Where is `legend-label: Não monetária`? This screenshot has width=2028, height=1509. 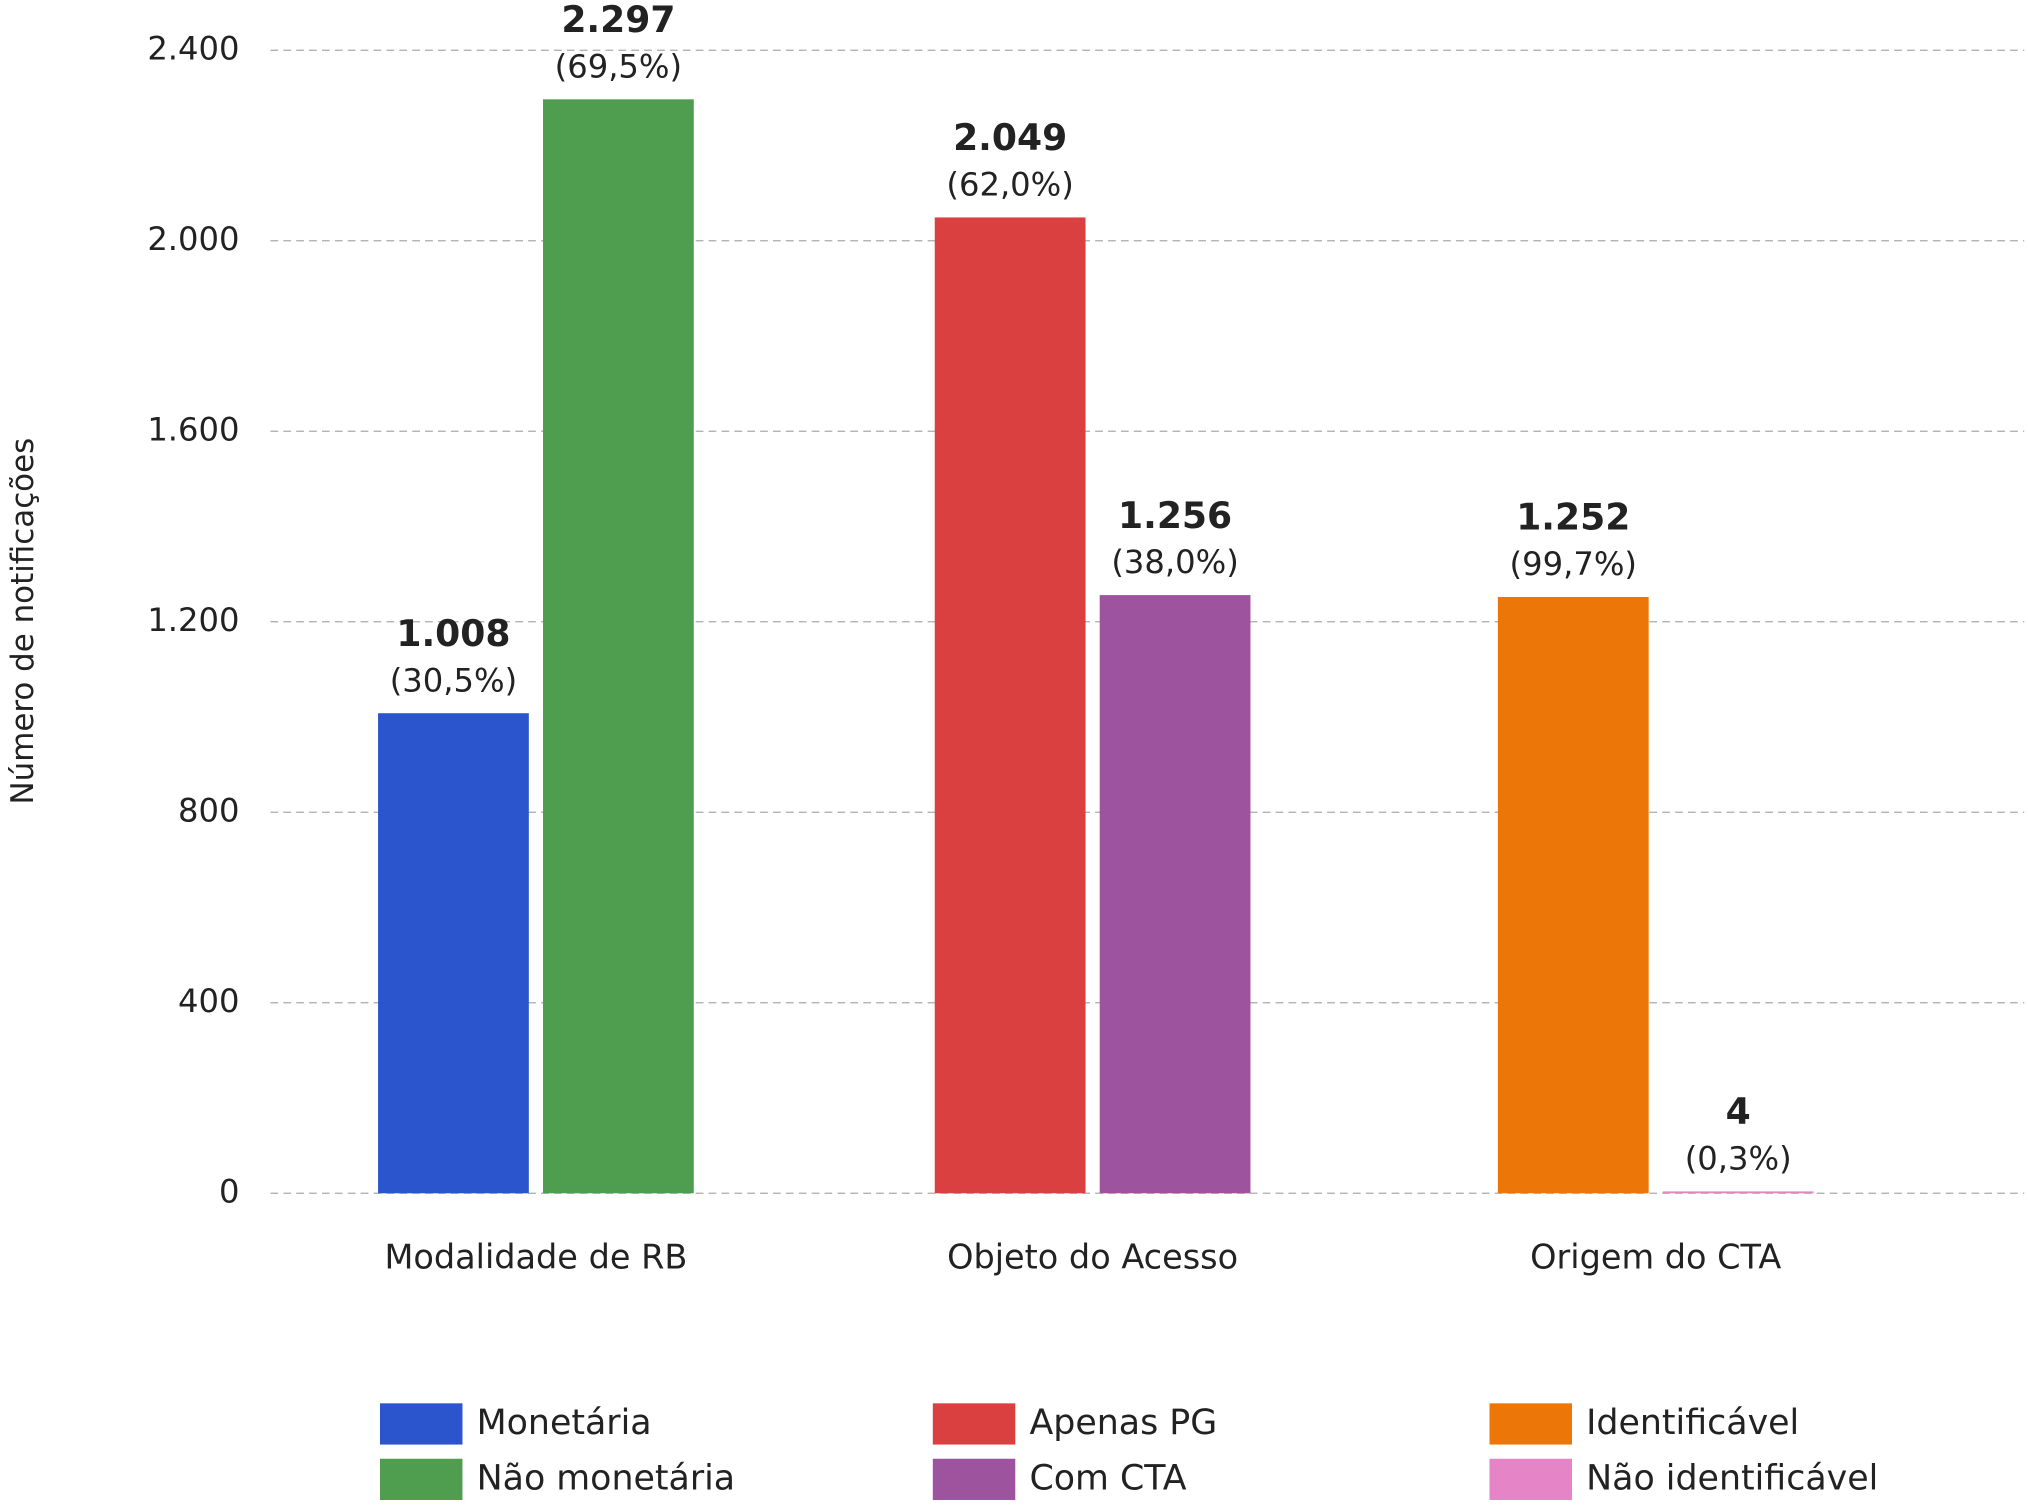 legend-label: Não monetária is located at coordinates (606, 1478).